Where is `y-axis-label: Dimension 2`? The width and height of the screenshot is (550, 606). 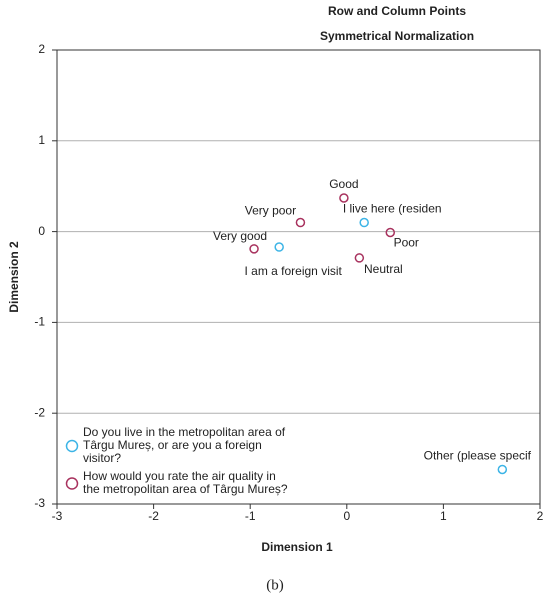
y-axis-label: Dimension 2 is located at coordinates (14, 277).